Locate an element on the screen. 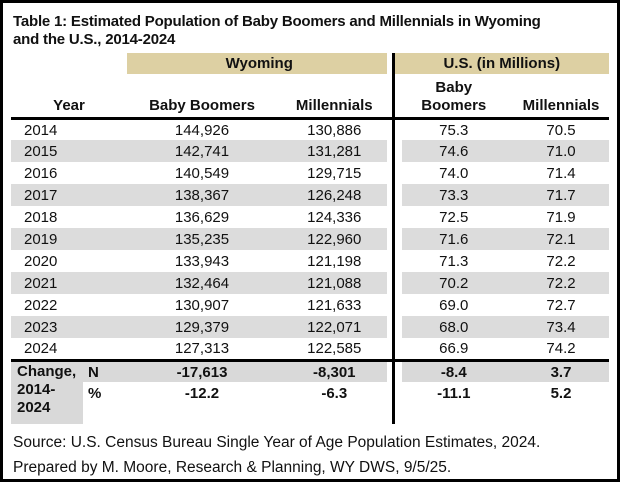  change-pct-us-boomers: -11.1 is located at coordinates (452, 403).